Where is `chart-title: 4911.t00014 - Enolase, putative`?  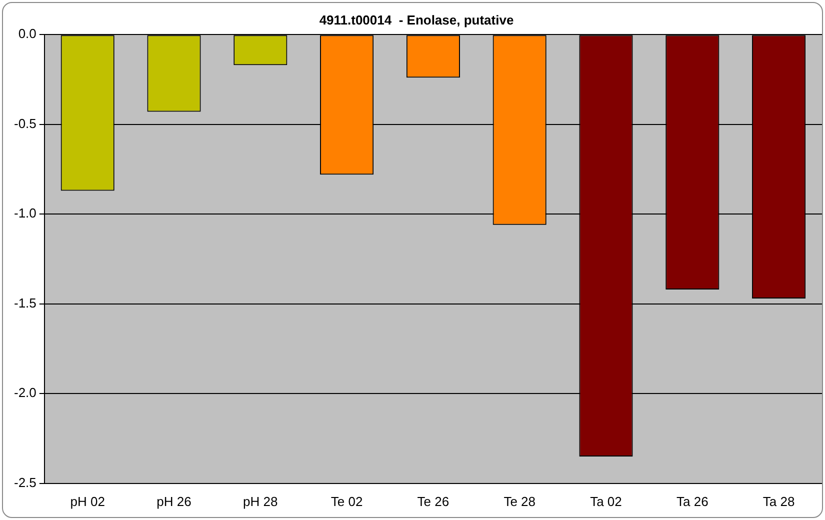
chart-title: 4911.t00014 - Enolase, putative is located at coordinates (416, 20).